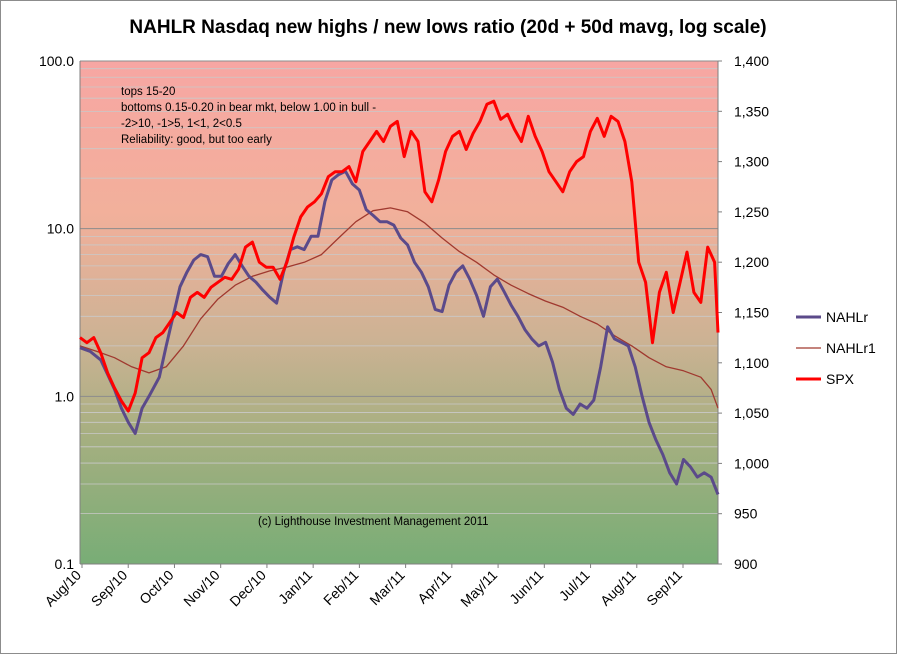 The image size is (897, 654). I want to click on legend-label: SPX, so click(840, 379).